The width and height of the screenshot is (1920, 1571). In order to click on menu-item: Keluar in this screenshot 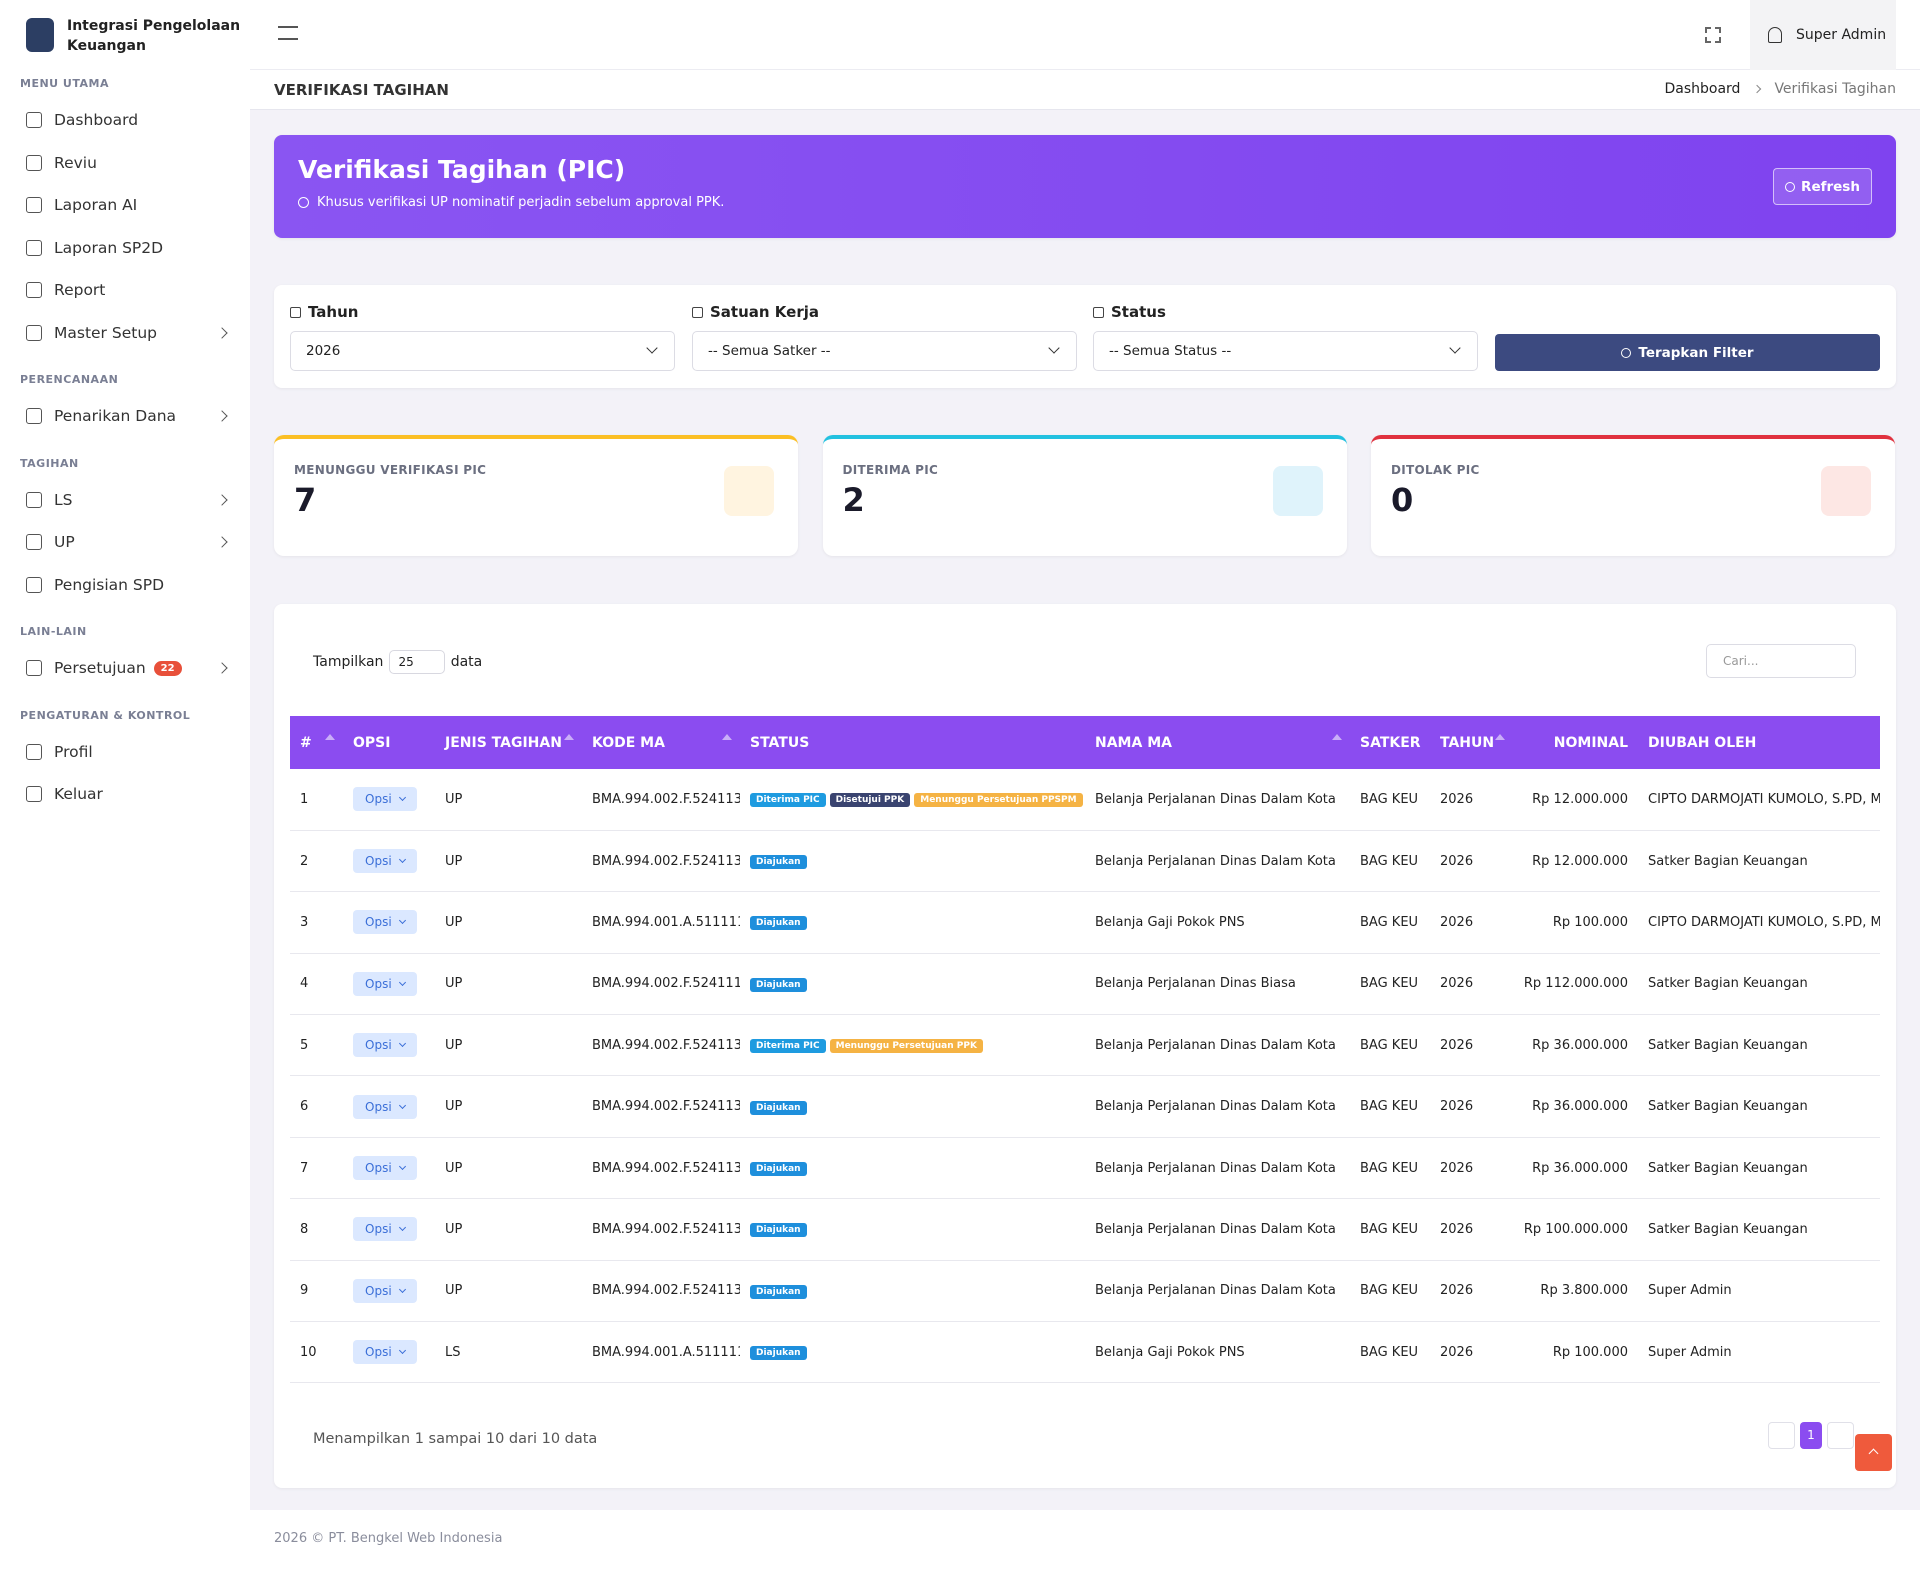, I will do `click(125, 794)`.